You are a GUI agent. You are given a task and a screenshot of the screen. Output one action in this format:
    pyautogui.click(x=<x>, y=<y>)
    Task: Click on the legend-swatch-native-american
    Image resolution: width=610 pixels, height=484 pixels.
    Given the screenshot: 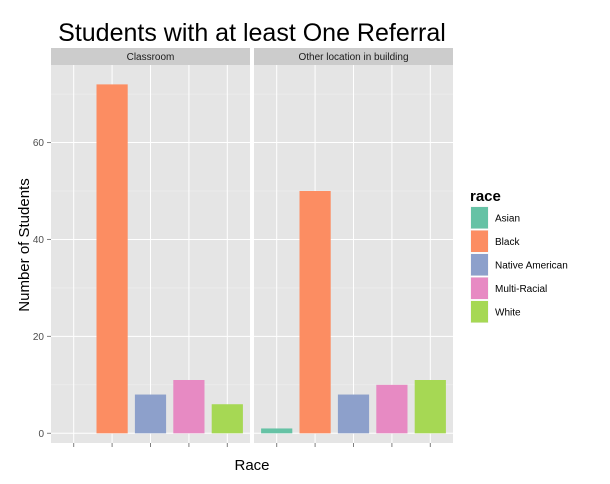 What is the action you would take?
    pyautogui.click(x=479, y=265)
    